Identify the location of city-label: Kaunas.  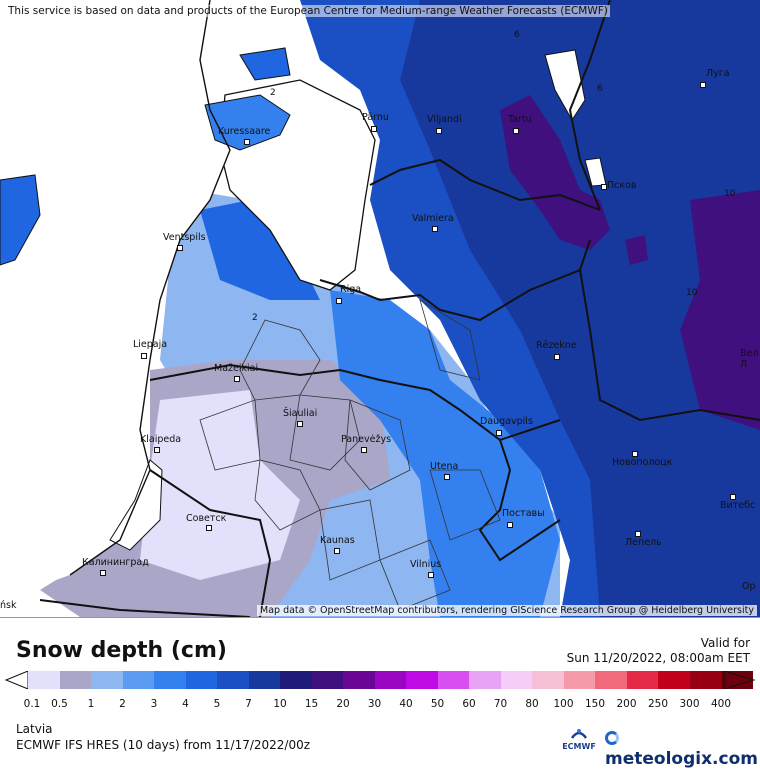
(337, 544).